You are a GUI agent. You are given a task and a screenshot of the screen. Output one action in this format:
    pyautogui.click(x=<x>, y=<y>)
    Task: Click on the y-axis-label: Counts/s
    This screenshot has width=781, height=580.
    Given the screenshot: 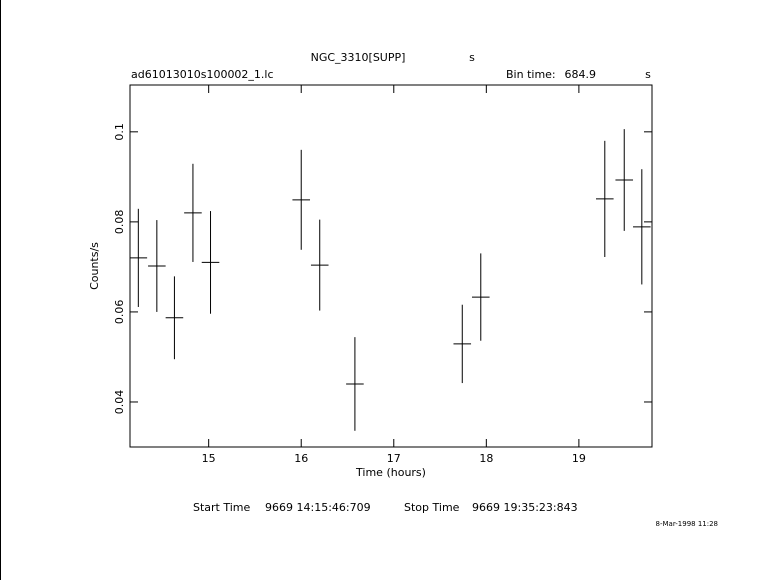 What is the action you would take?
    pyautogui.click(x=94, y=266)
    